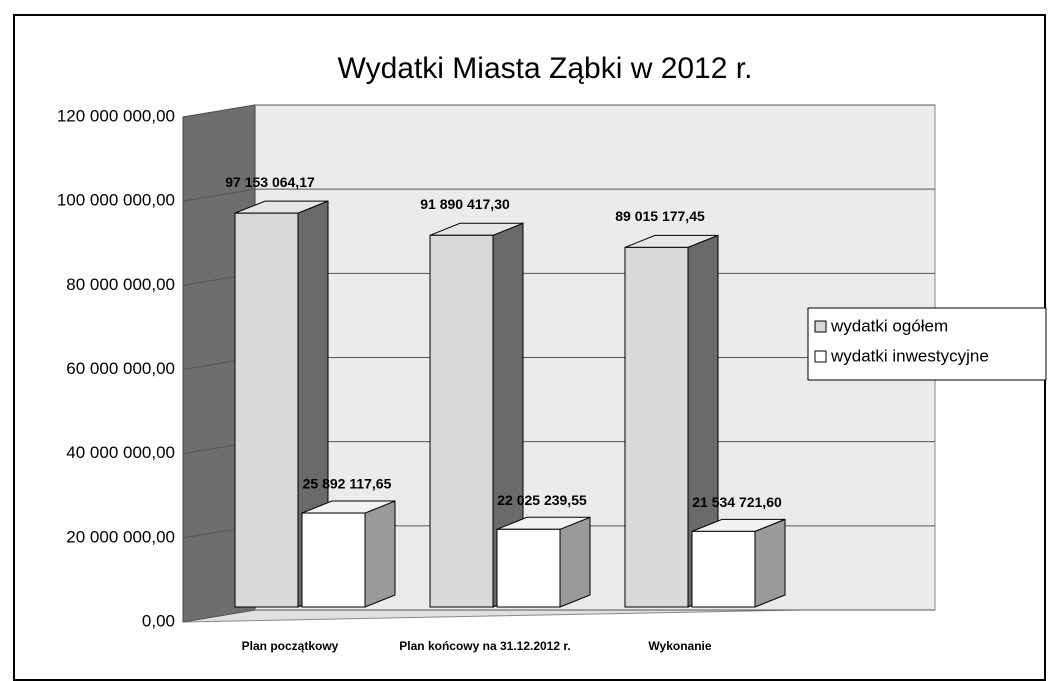  I want to click on chart-title: Wydatki Miasta Ząbki w 2012 r., so click(545, 68).